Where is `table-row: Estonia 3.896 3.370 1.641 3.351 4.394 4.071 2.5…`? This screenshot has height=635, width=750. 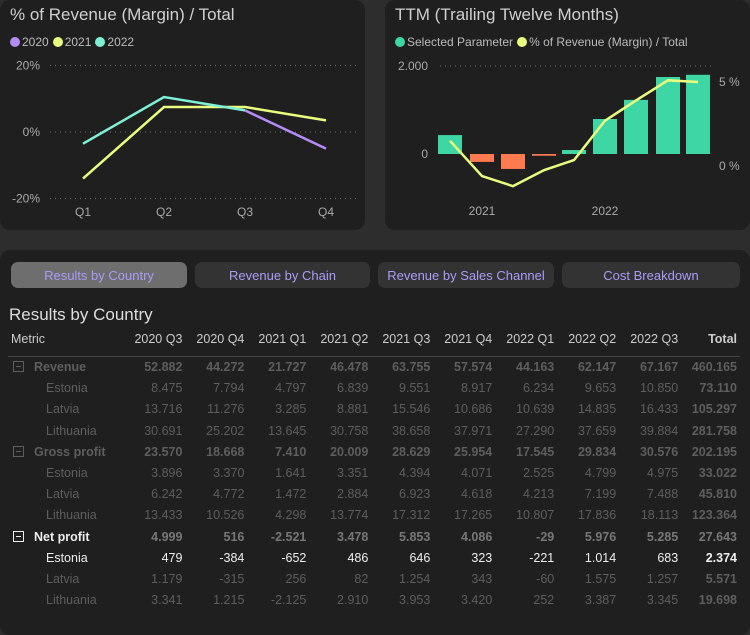 table-row: Estonia 3.896 3.370 1.641 3.351 4.394 4.071 2.5… is located at coordinates (374, 472).